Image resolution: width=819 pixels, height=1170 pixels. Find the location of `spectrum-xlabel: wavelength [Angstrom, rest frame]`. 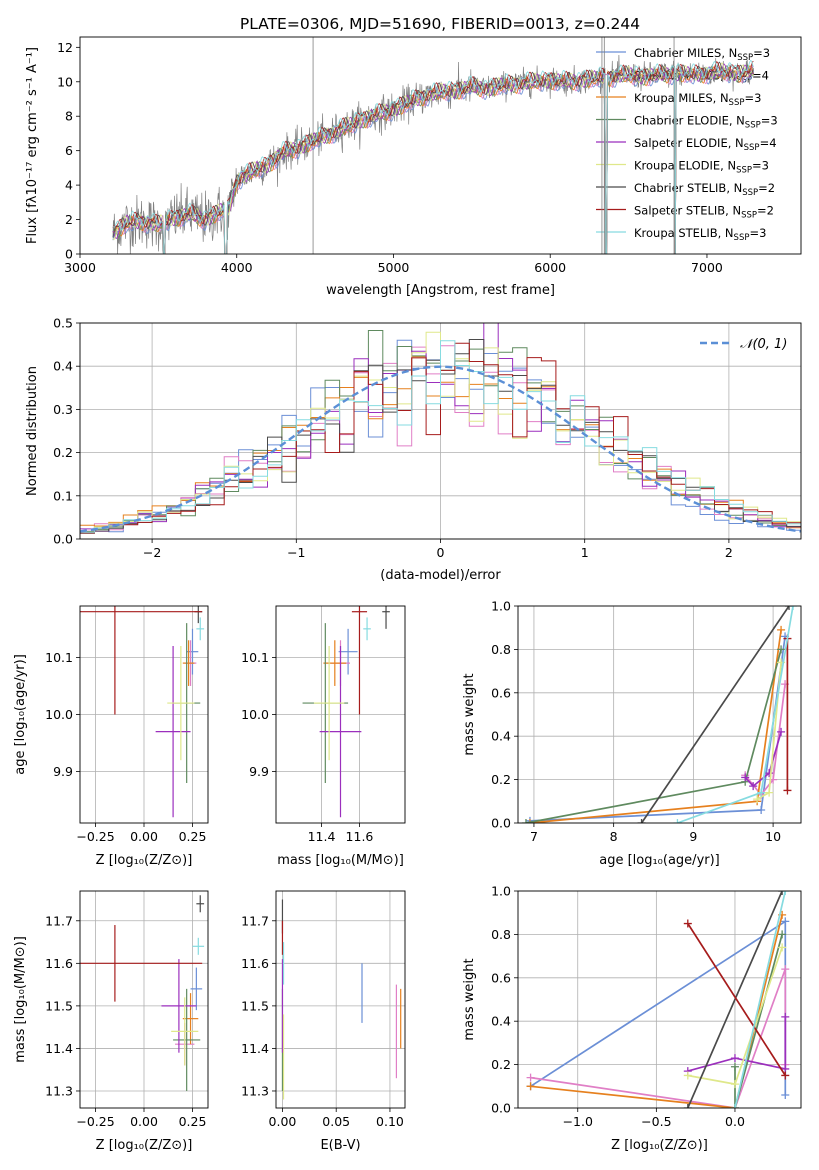

spectrum-xlabel: wavelength [Angstrom, rest frame] is located at coordinates (440, 290).